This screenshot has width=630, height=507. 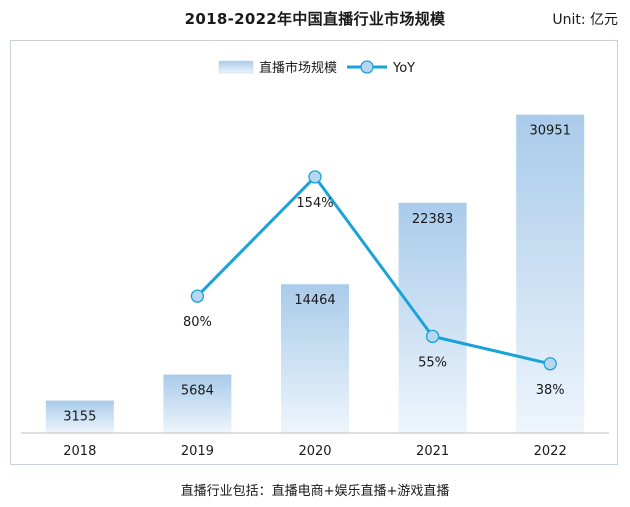 What do you see at coordinates (432, 336) in the screenshot?
I see `yoy-point-2021` at bounding box center [432, 336].